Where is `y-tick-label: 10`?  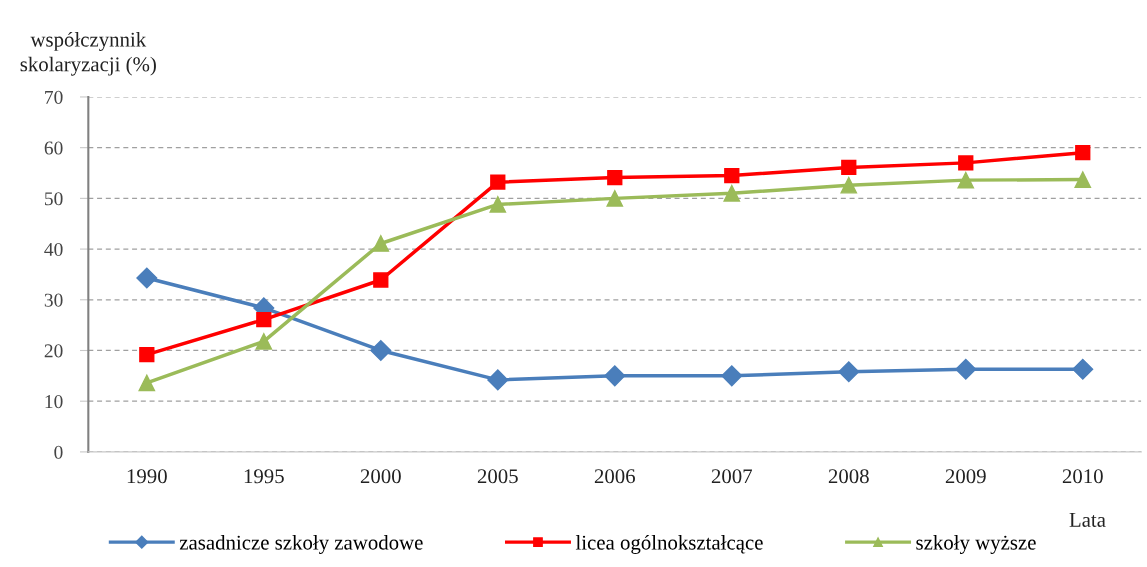 y-tick-label: 10 is located at coordinates (54, 402).